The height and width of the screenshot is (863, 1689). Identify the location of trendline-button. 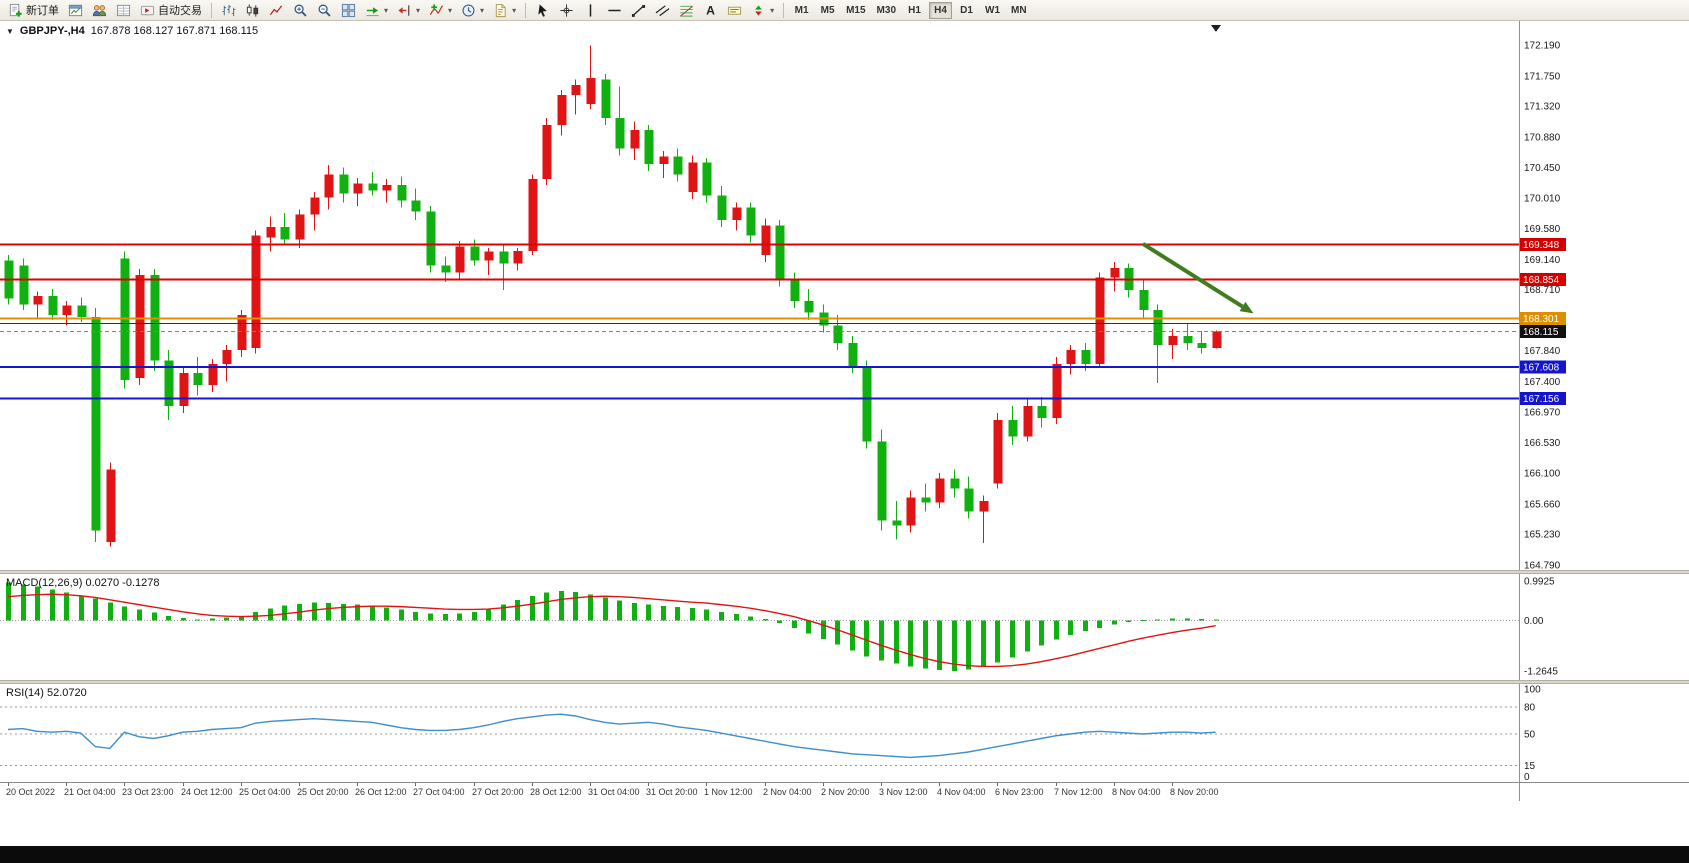
(638, 10).